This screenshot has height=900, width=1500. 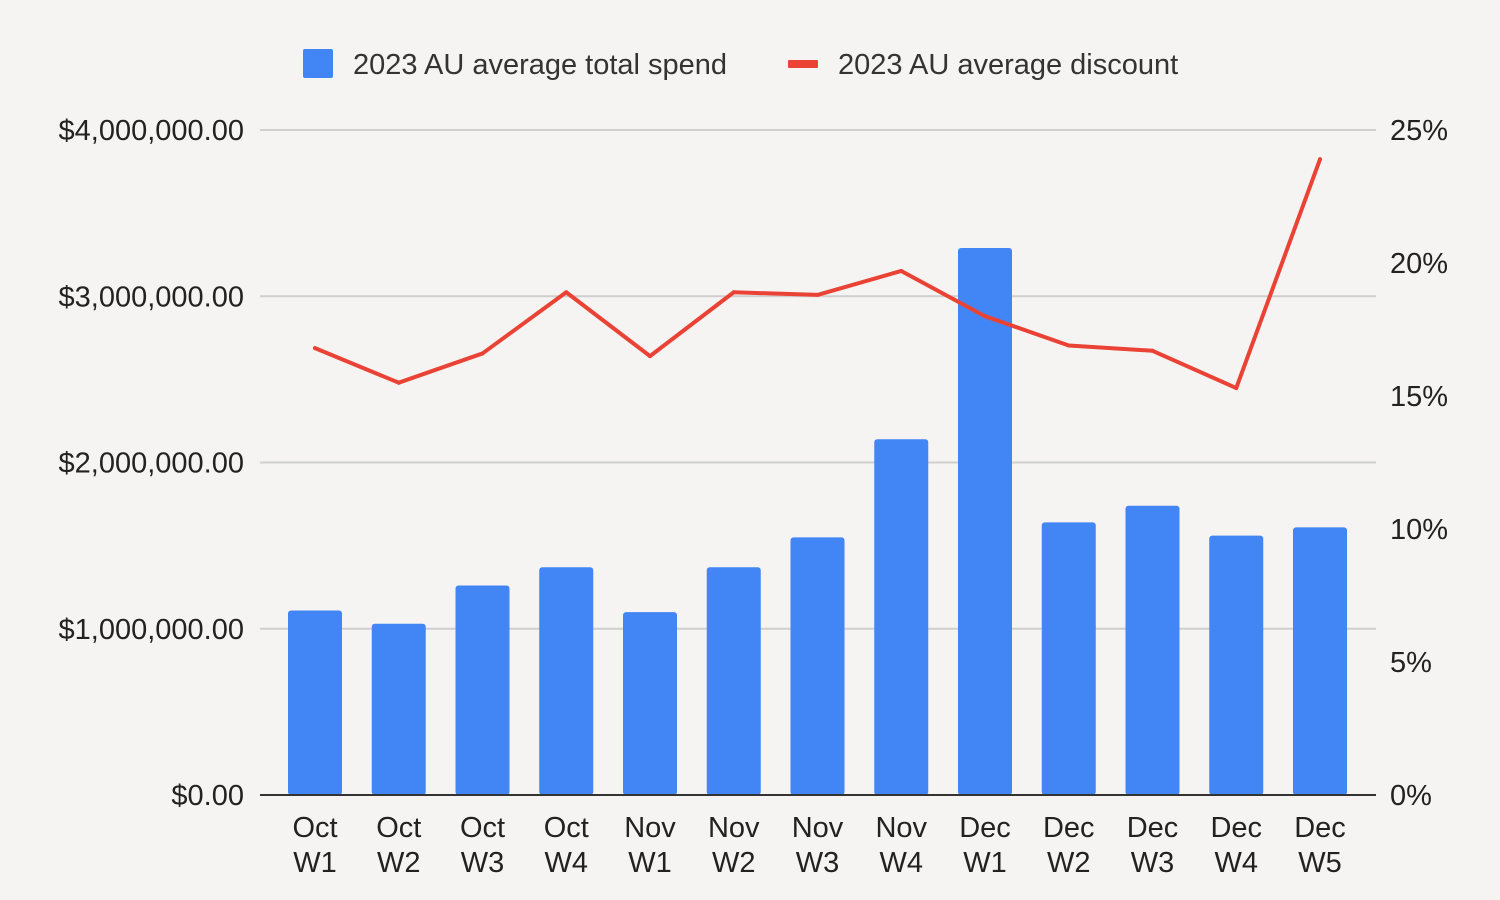 What do you see at coordinates (650, 845) in the screenshot?
I see `x-tick-label: Nov W1` at bounding box center [650, 845].